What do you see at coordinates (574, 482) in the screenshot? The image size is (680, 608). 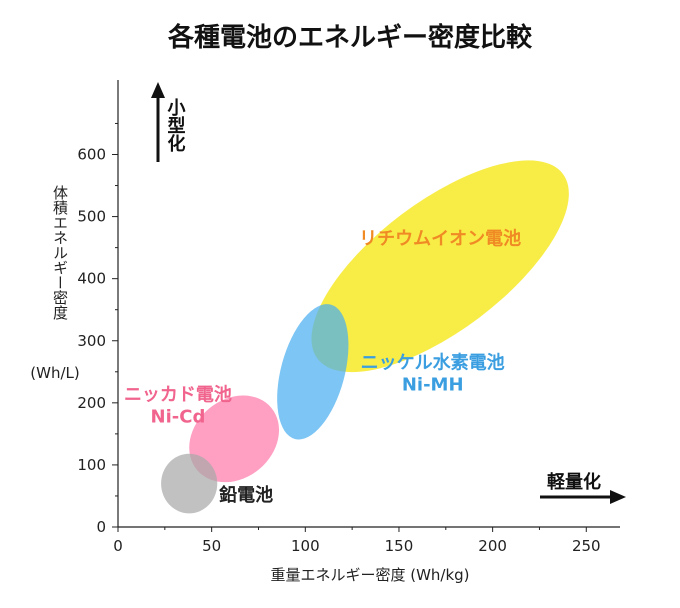 I see `right-direction-label: 軽量化` at bounding box center [574, 482].